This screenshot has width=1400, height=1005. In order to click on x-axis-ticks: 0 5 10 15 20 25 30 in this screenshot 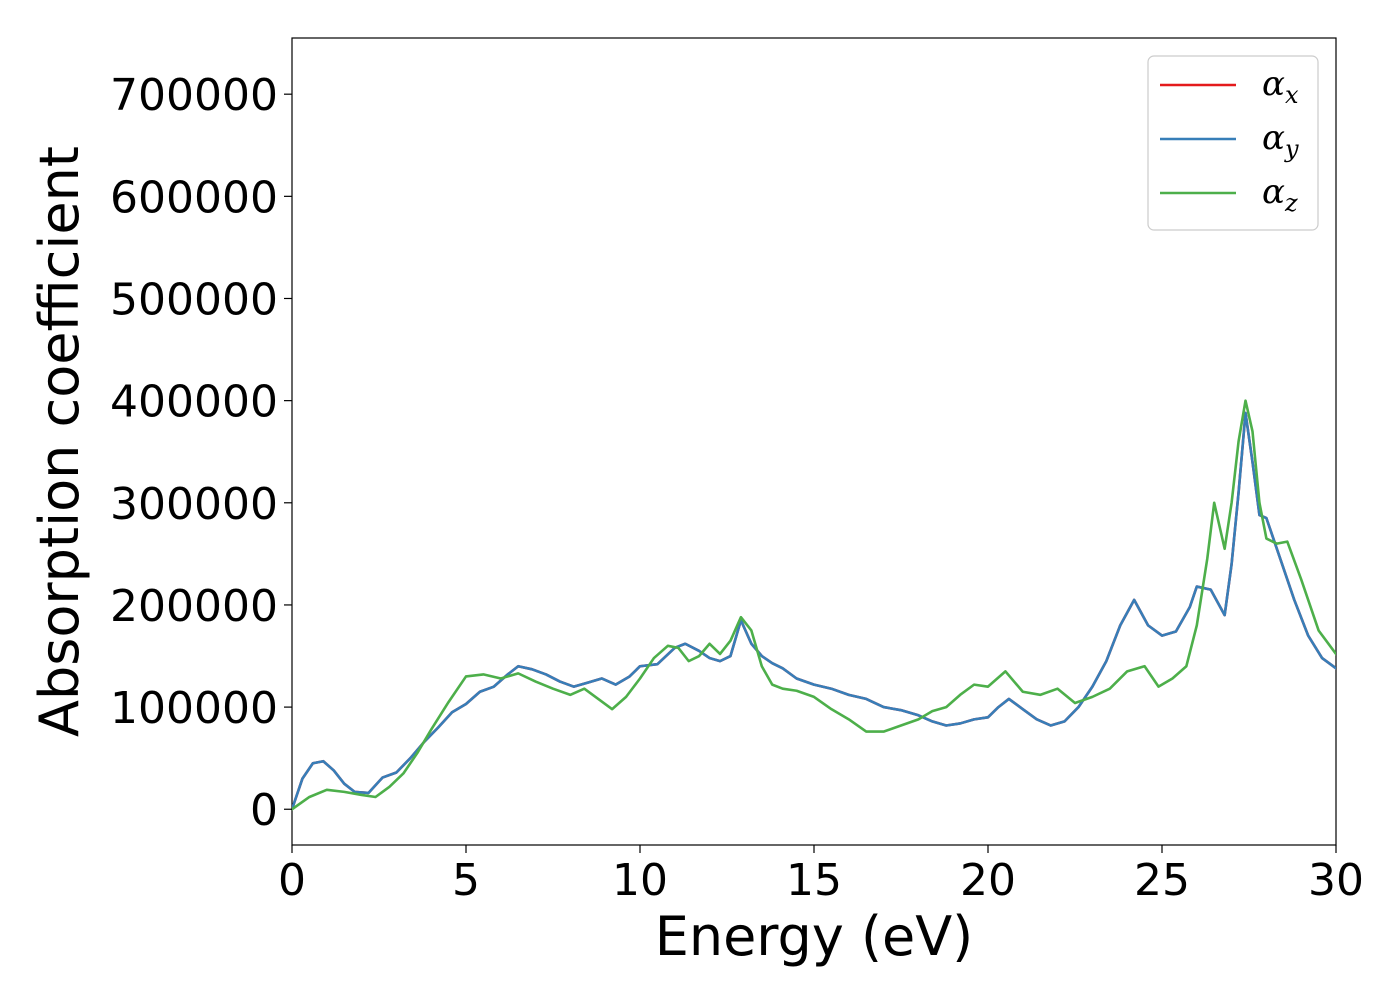, I will do `click(821, 875)`.